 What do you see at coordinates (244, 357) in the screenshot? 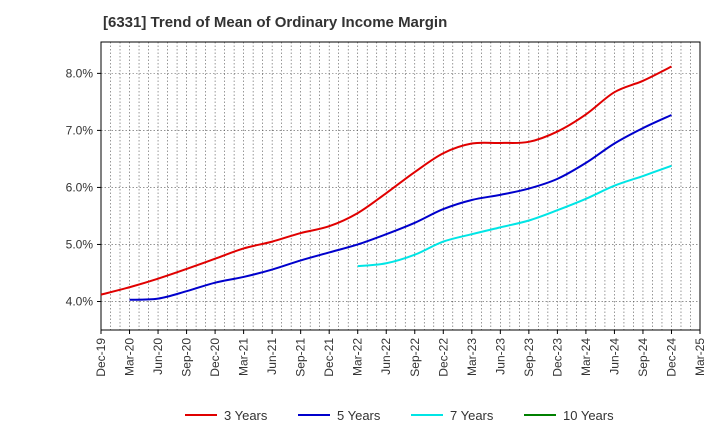
I see `x-tick-label: Mar-21` at bounding box center [244, 357].